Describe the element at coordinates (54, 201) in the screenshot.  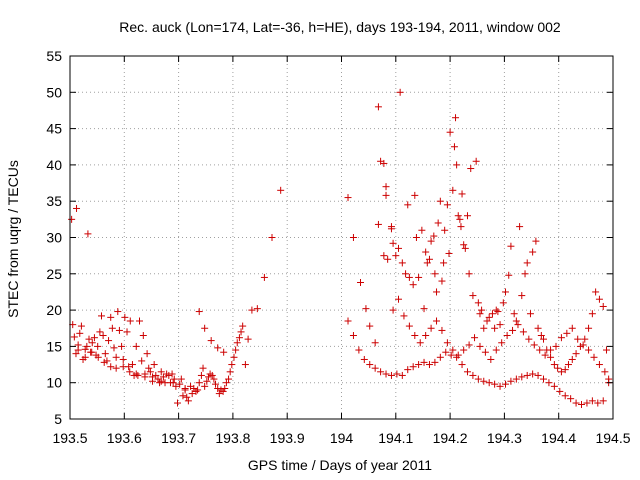
I see `y-tick-label: 35` at that location.